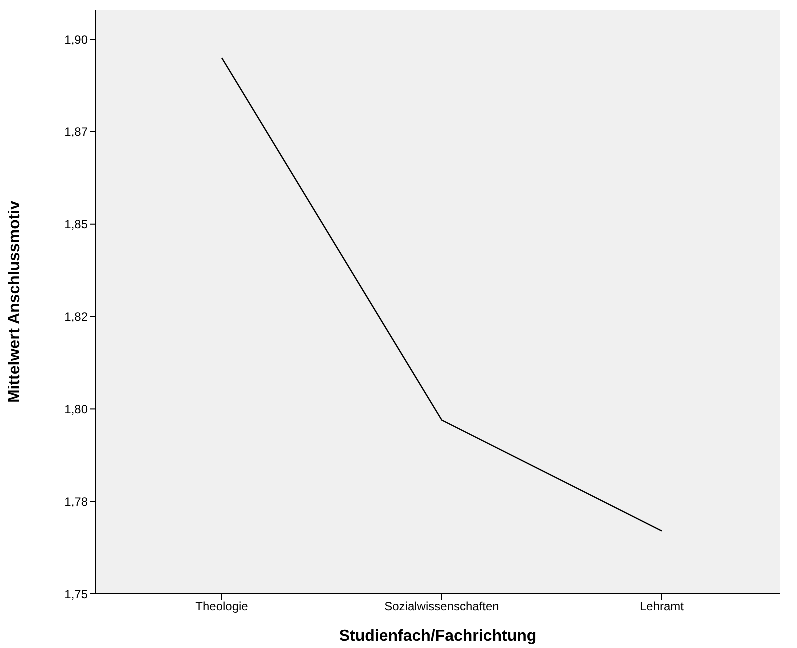  What do you see at coordinates (76, 132) in the screenshot?
I see `y-tick-label: 1,87` at bounding box center [76, 132].